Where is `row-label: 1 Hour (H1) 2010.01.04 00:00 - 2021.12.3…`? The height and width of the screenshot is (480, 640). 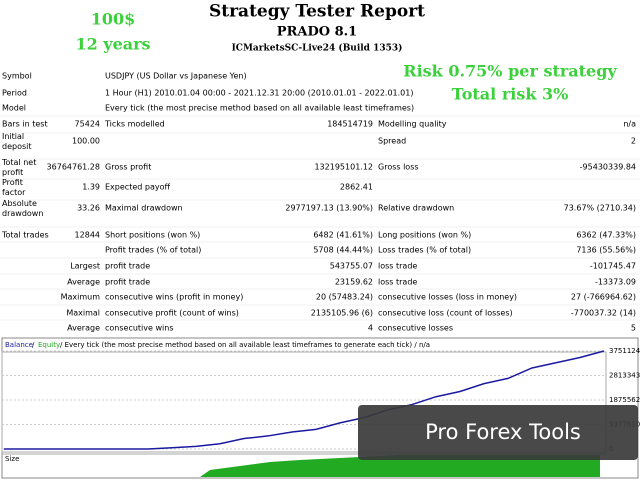 row-label: 1 Hour (H1) 2010.01.04 00:00 - 2021.12.3… is located at coordinates (259, 93).